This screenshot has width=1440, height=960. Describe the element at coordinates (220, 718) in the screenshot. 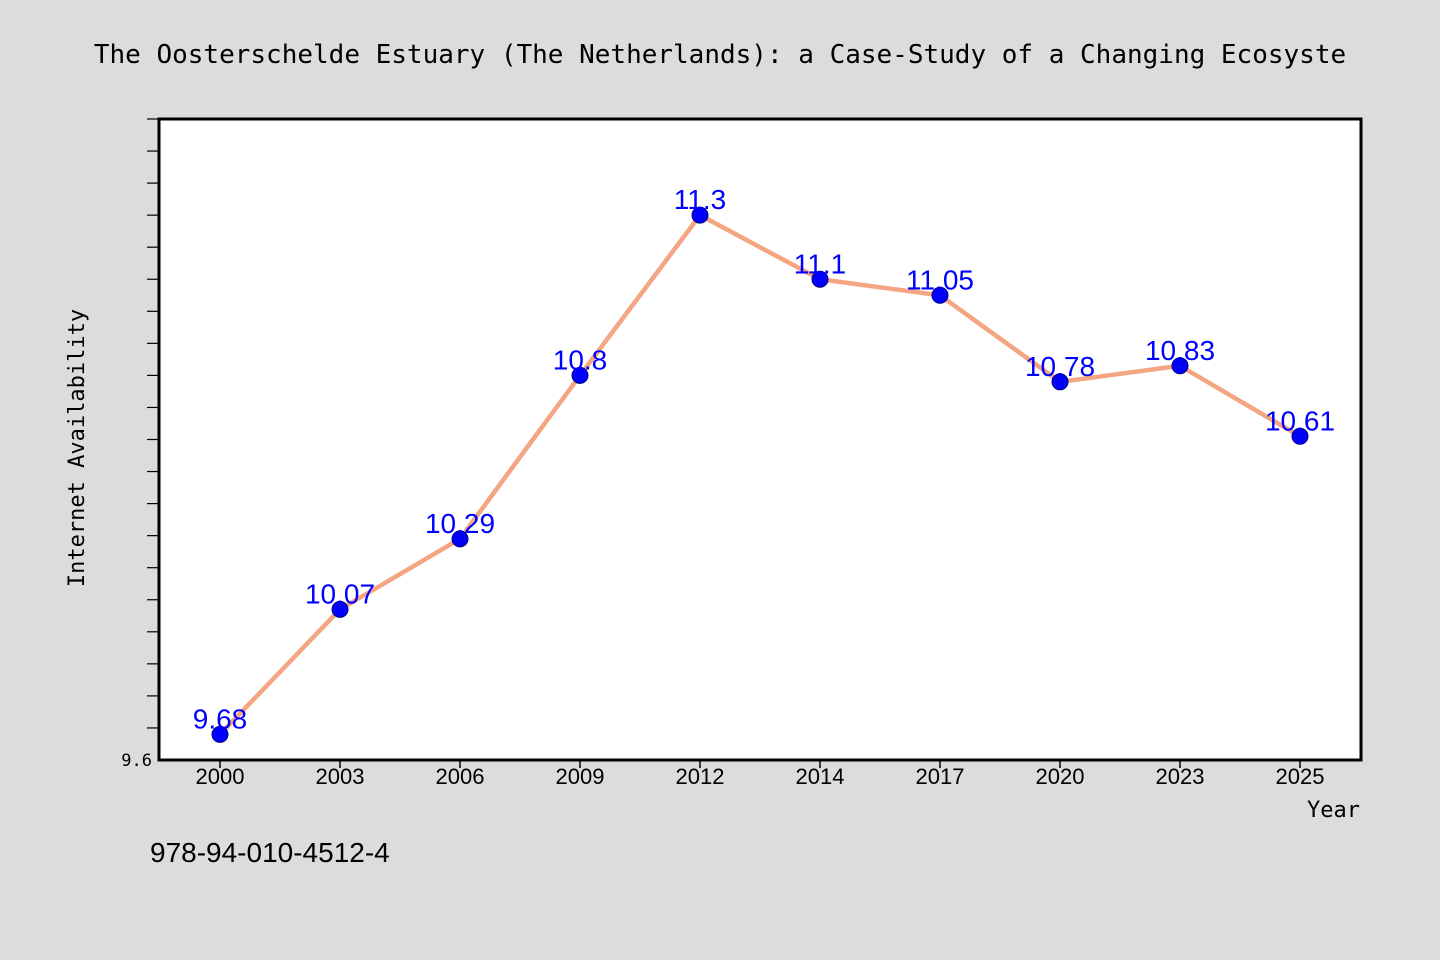

I see `data-label: 9.68` at that location.